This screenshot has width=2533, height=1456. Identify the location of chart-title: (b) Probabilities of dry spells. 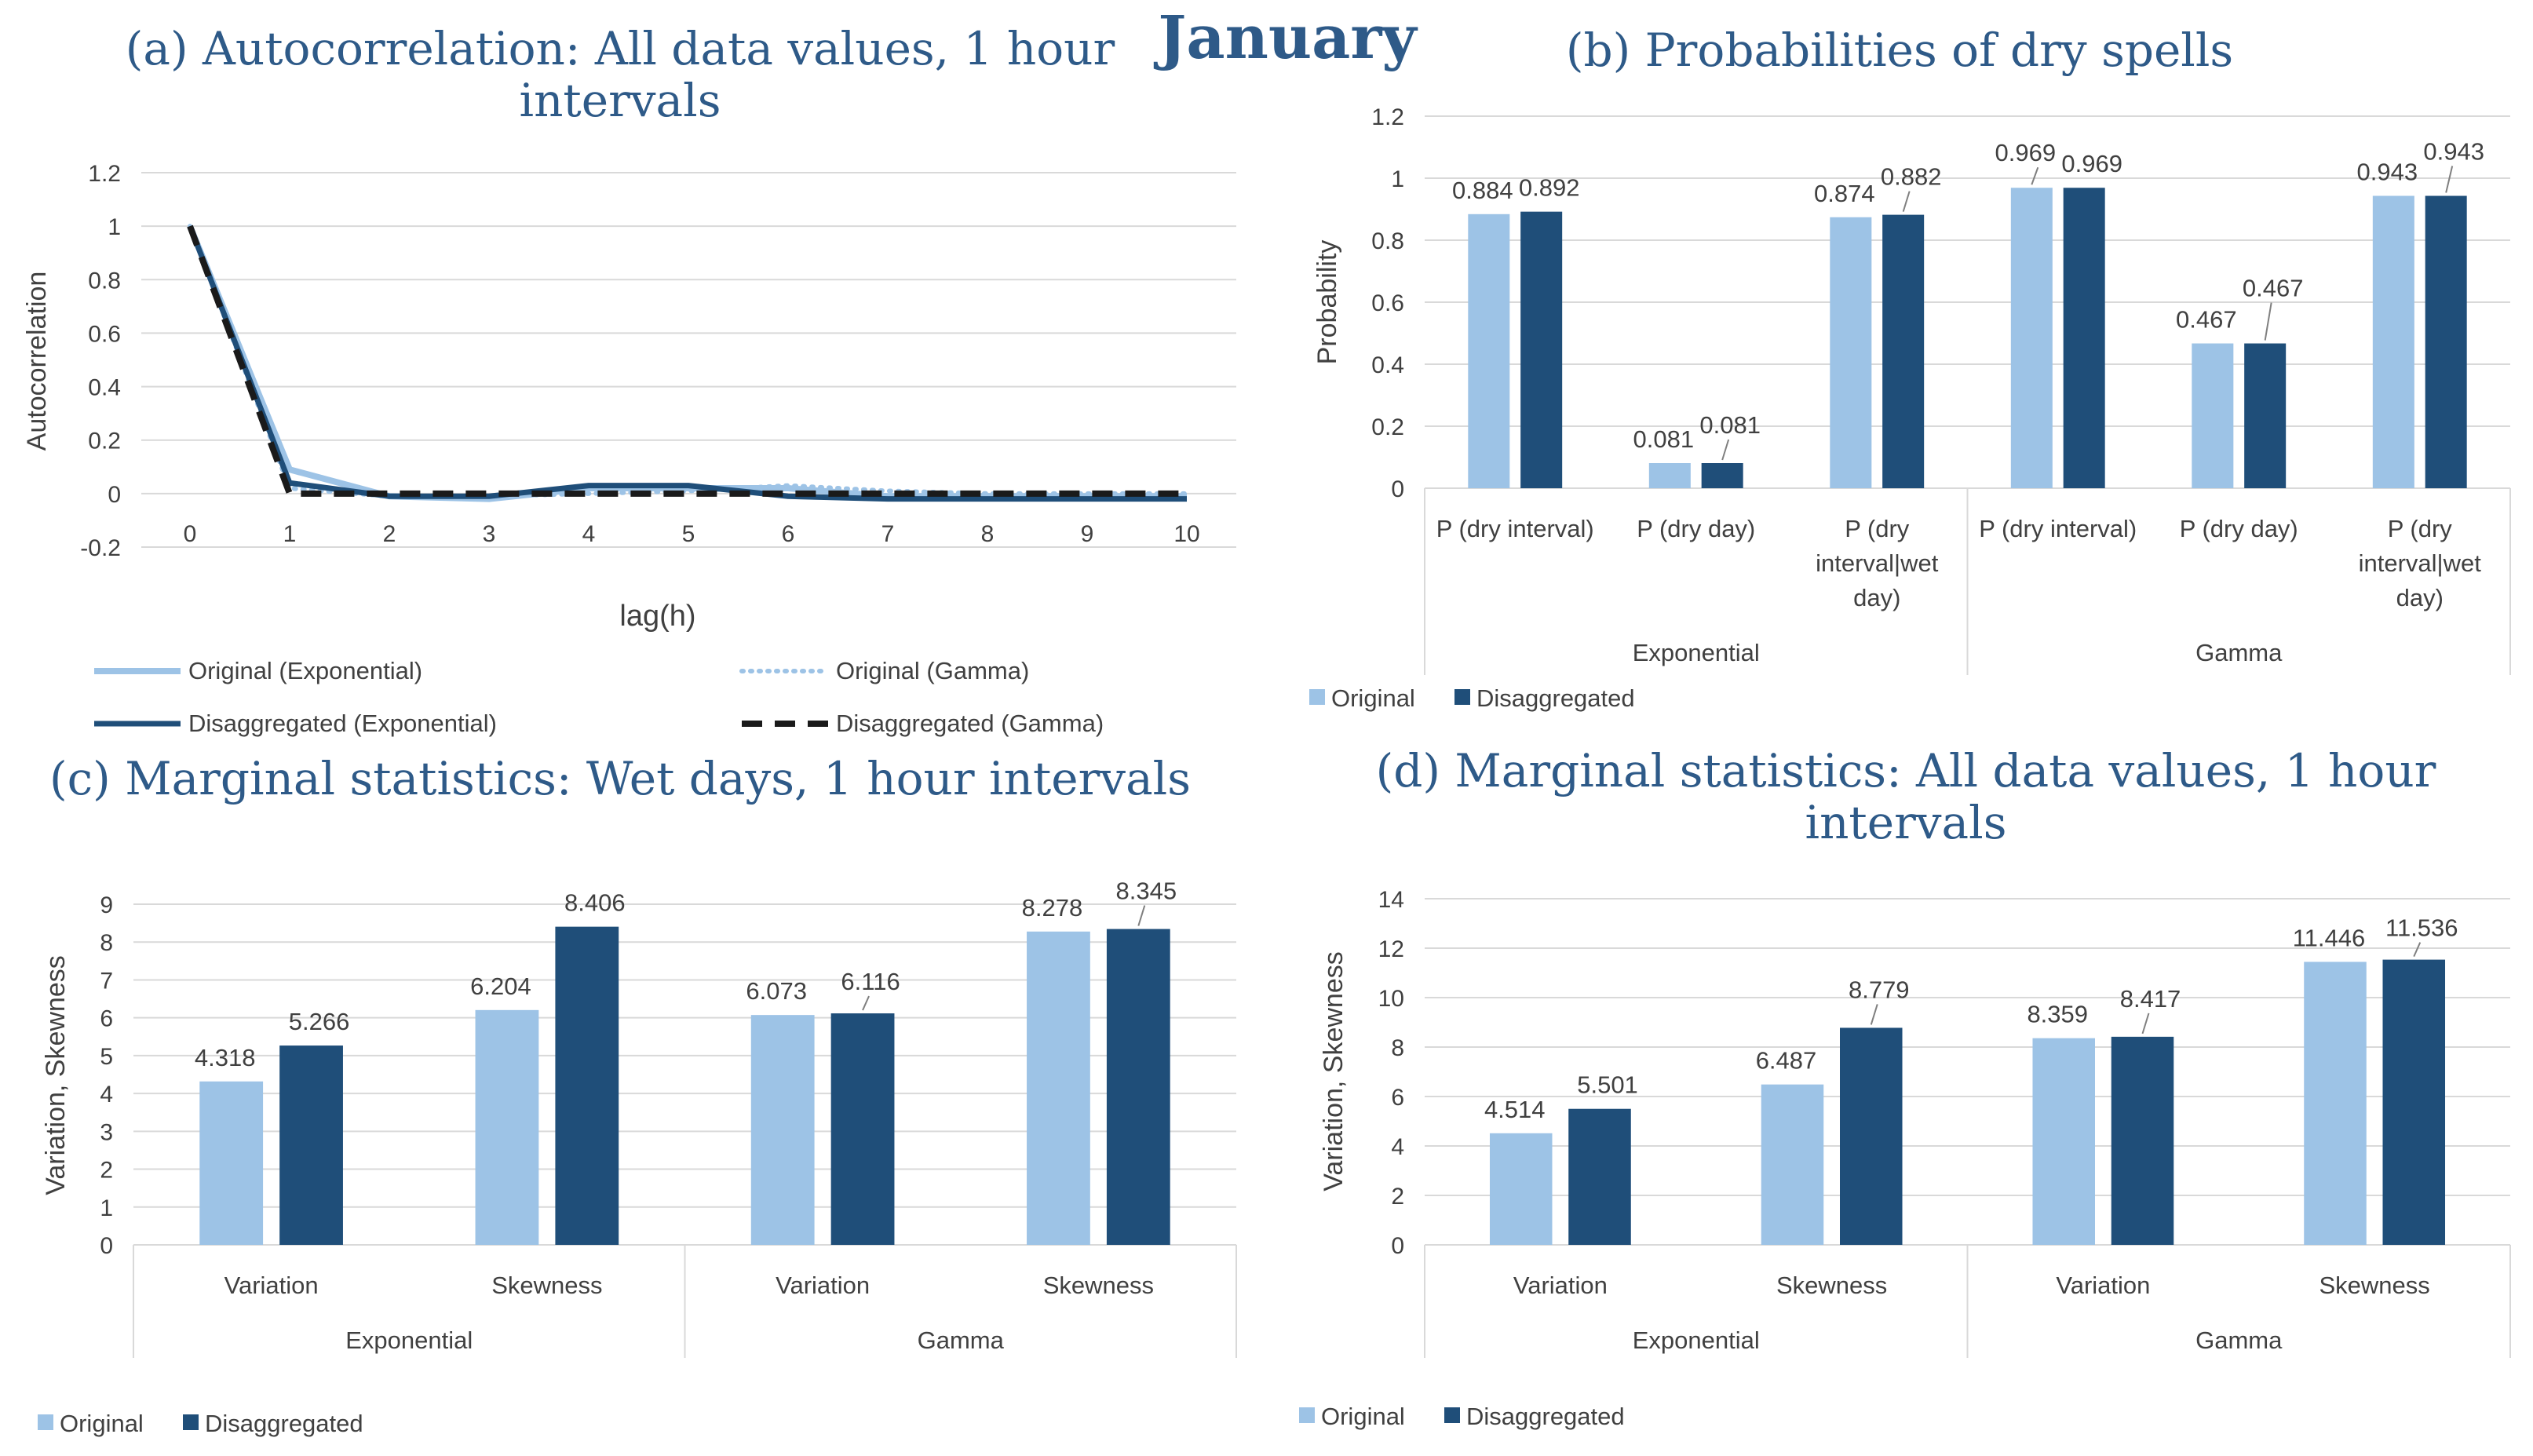
(1899, 50).